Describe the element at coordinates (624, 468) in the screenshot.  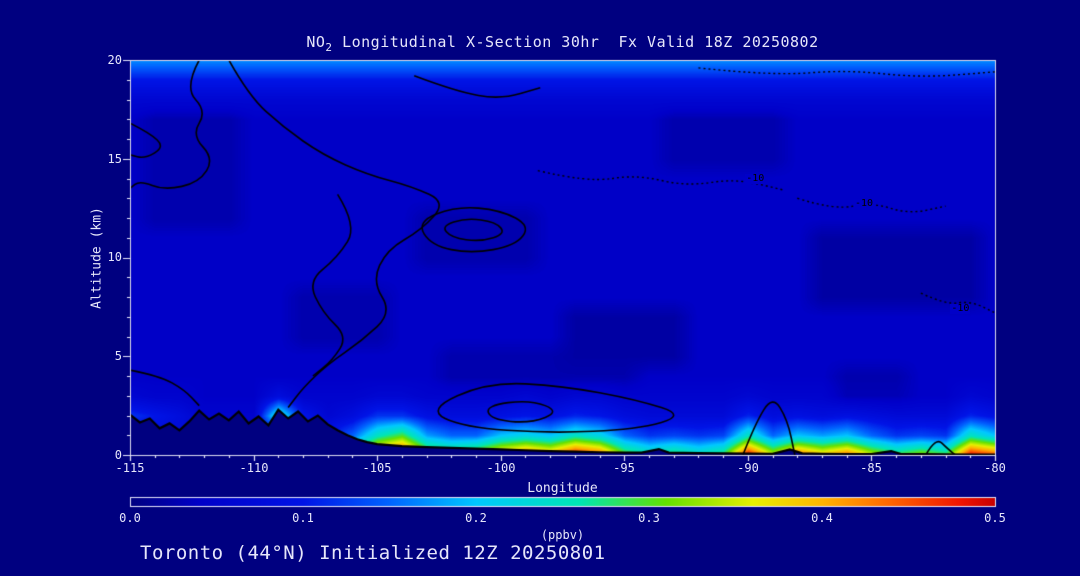
I see `x-tick-label-95: -95` at that location.